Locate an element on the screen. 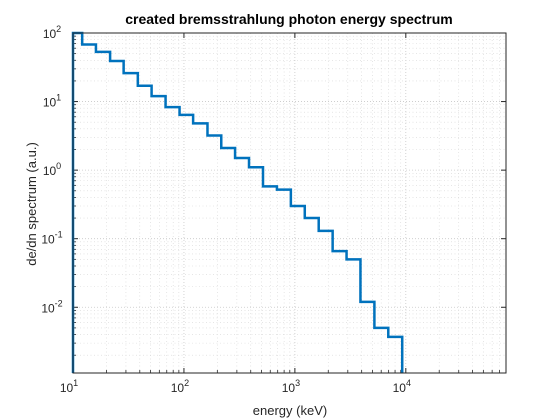 The height and width of the screenshot is (420, 560). x-tick-label: 10⁴ is located at coordinates (402, 386).